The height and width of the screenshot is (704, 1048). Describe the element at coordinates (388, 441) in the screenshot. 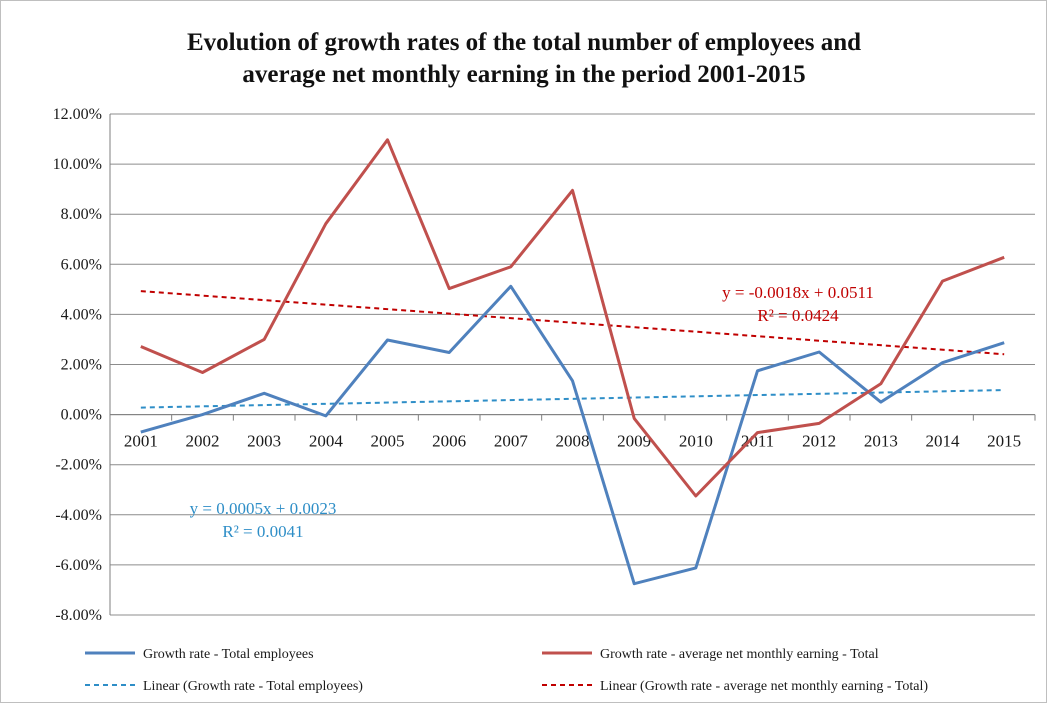

I see `x-tick-label: 2005` at that location.